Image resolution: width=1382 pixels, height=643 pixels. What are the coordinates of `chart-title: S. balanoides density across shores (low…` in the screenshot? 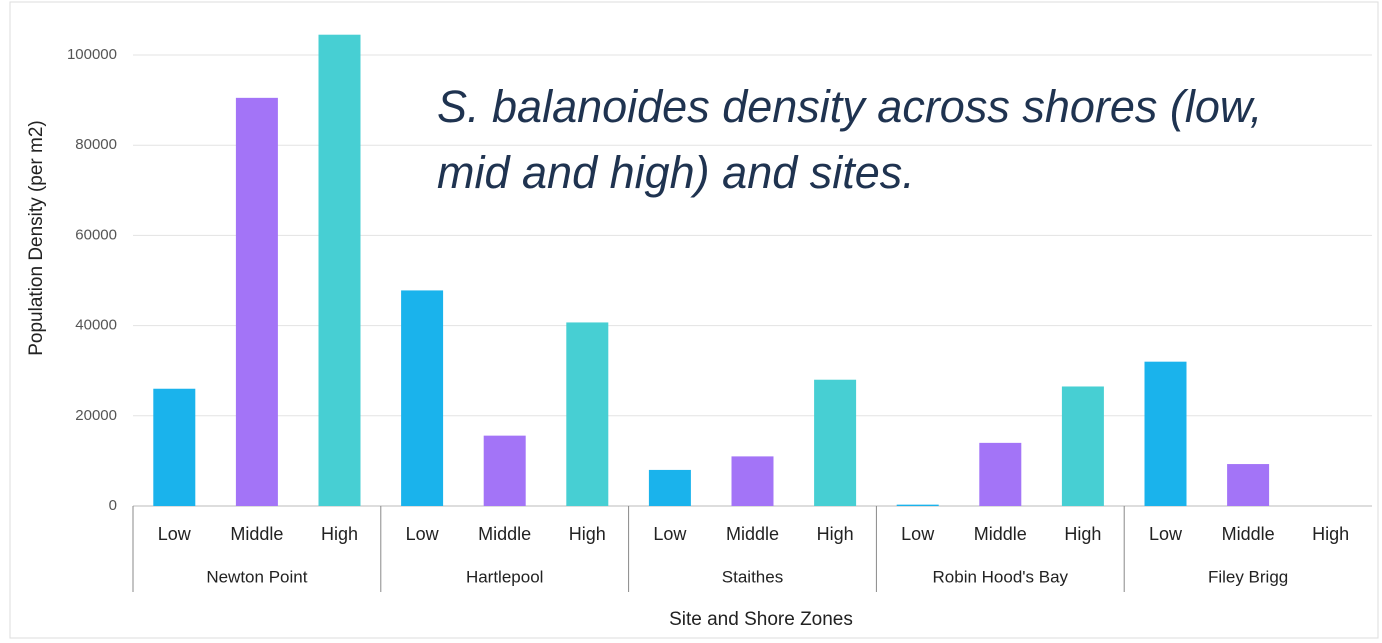 It's located at (850, 139).